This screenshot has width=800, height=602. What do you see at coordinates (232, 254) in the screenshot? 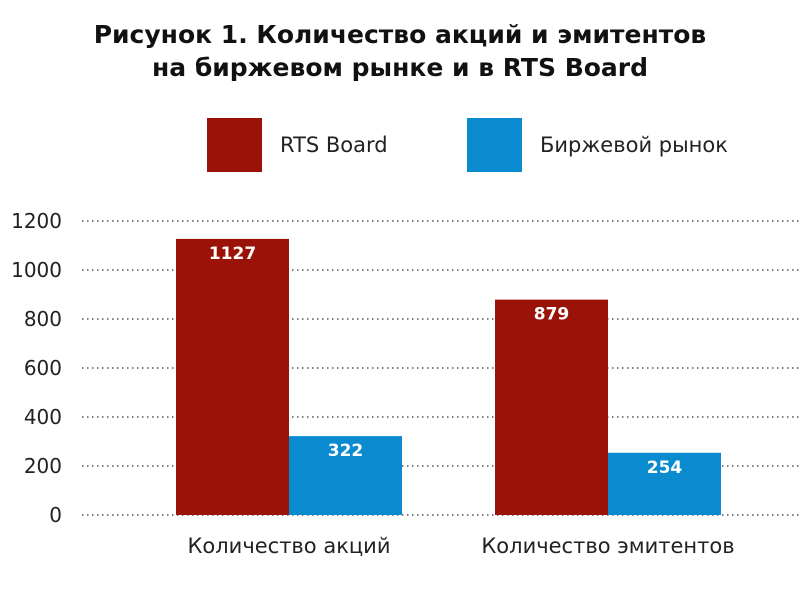
I see `data-label: 1127` at bounding box center [232, 254].